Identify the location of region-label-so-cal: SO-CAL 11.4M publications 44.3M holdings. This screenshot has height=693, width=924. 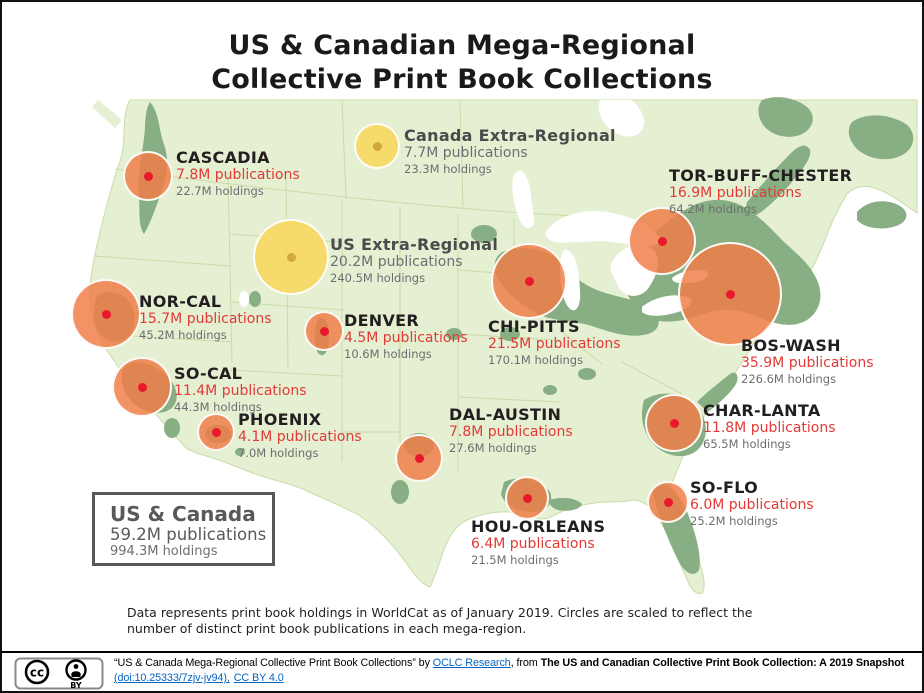
(240, 389).